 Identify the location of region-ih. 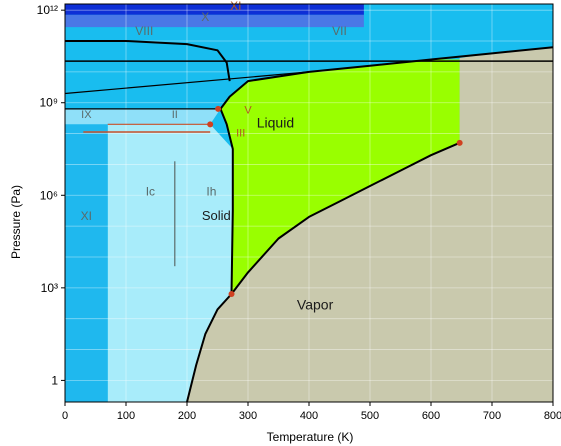
(170, 263).